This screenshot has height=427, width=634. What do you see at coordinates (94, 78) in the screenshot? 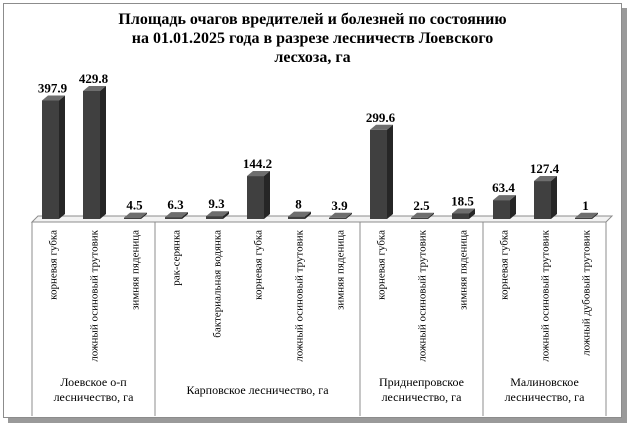
I see `data-label: 429.8` at bounding box center [94, 78].